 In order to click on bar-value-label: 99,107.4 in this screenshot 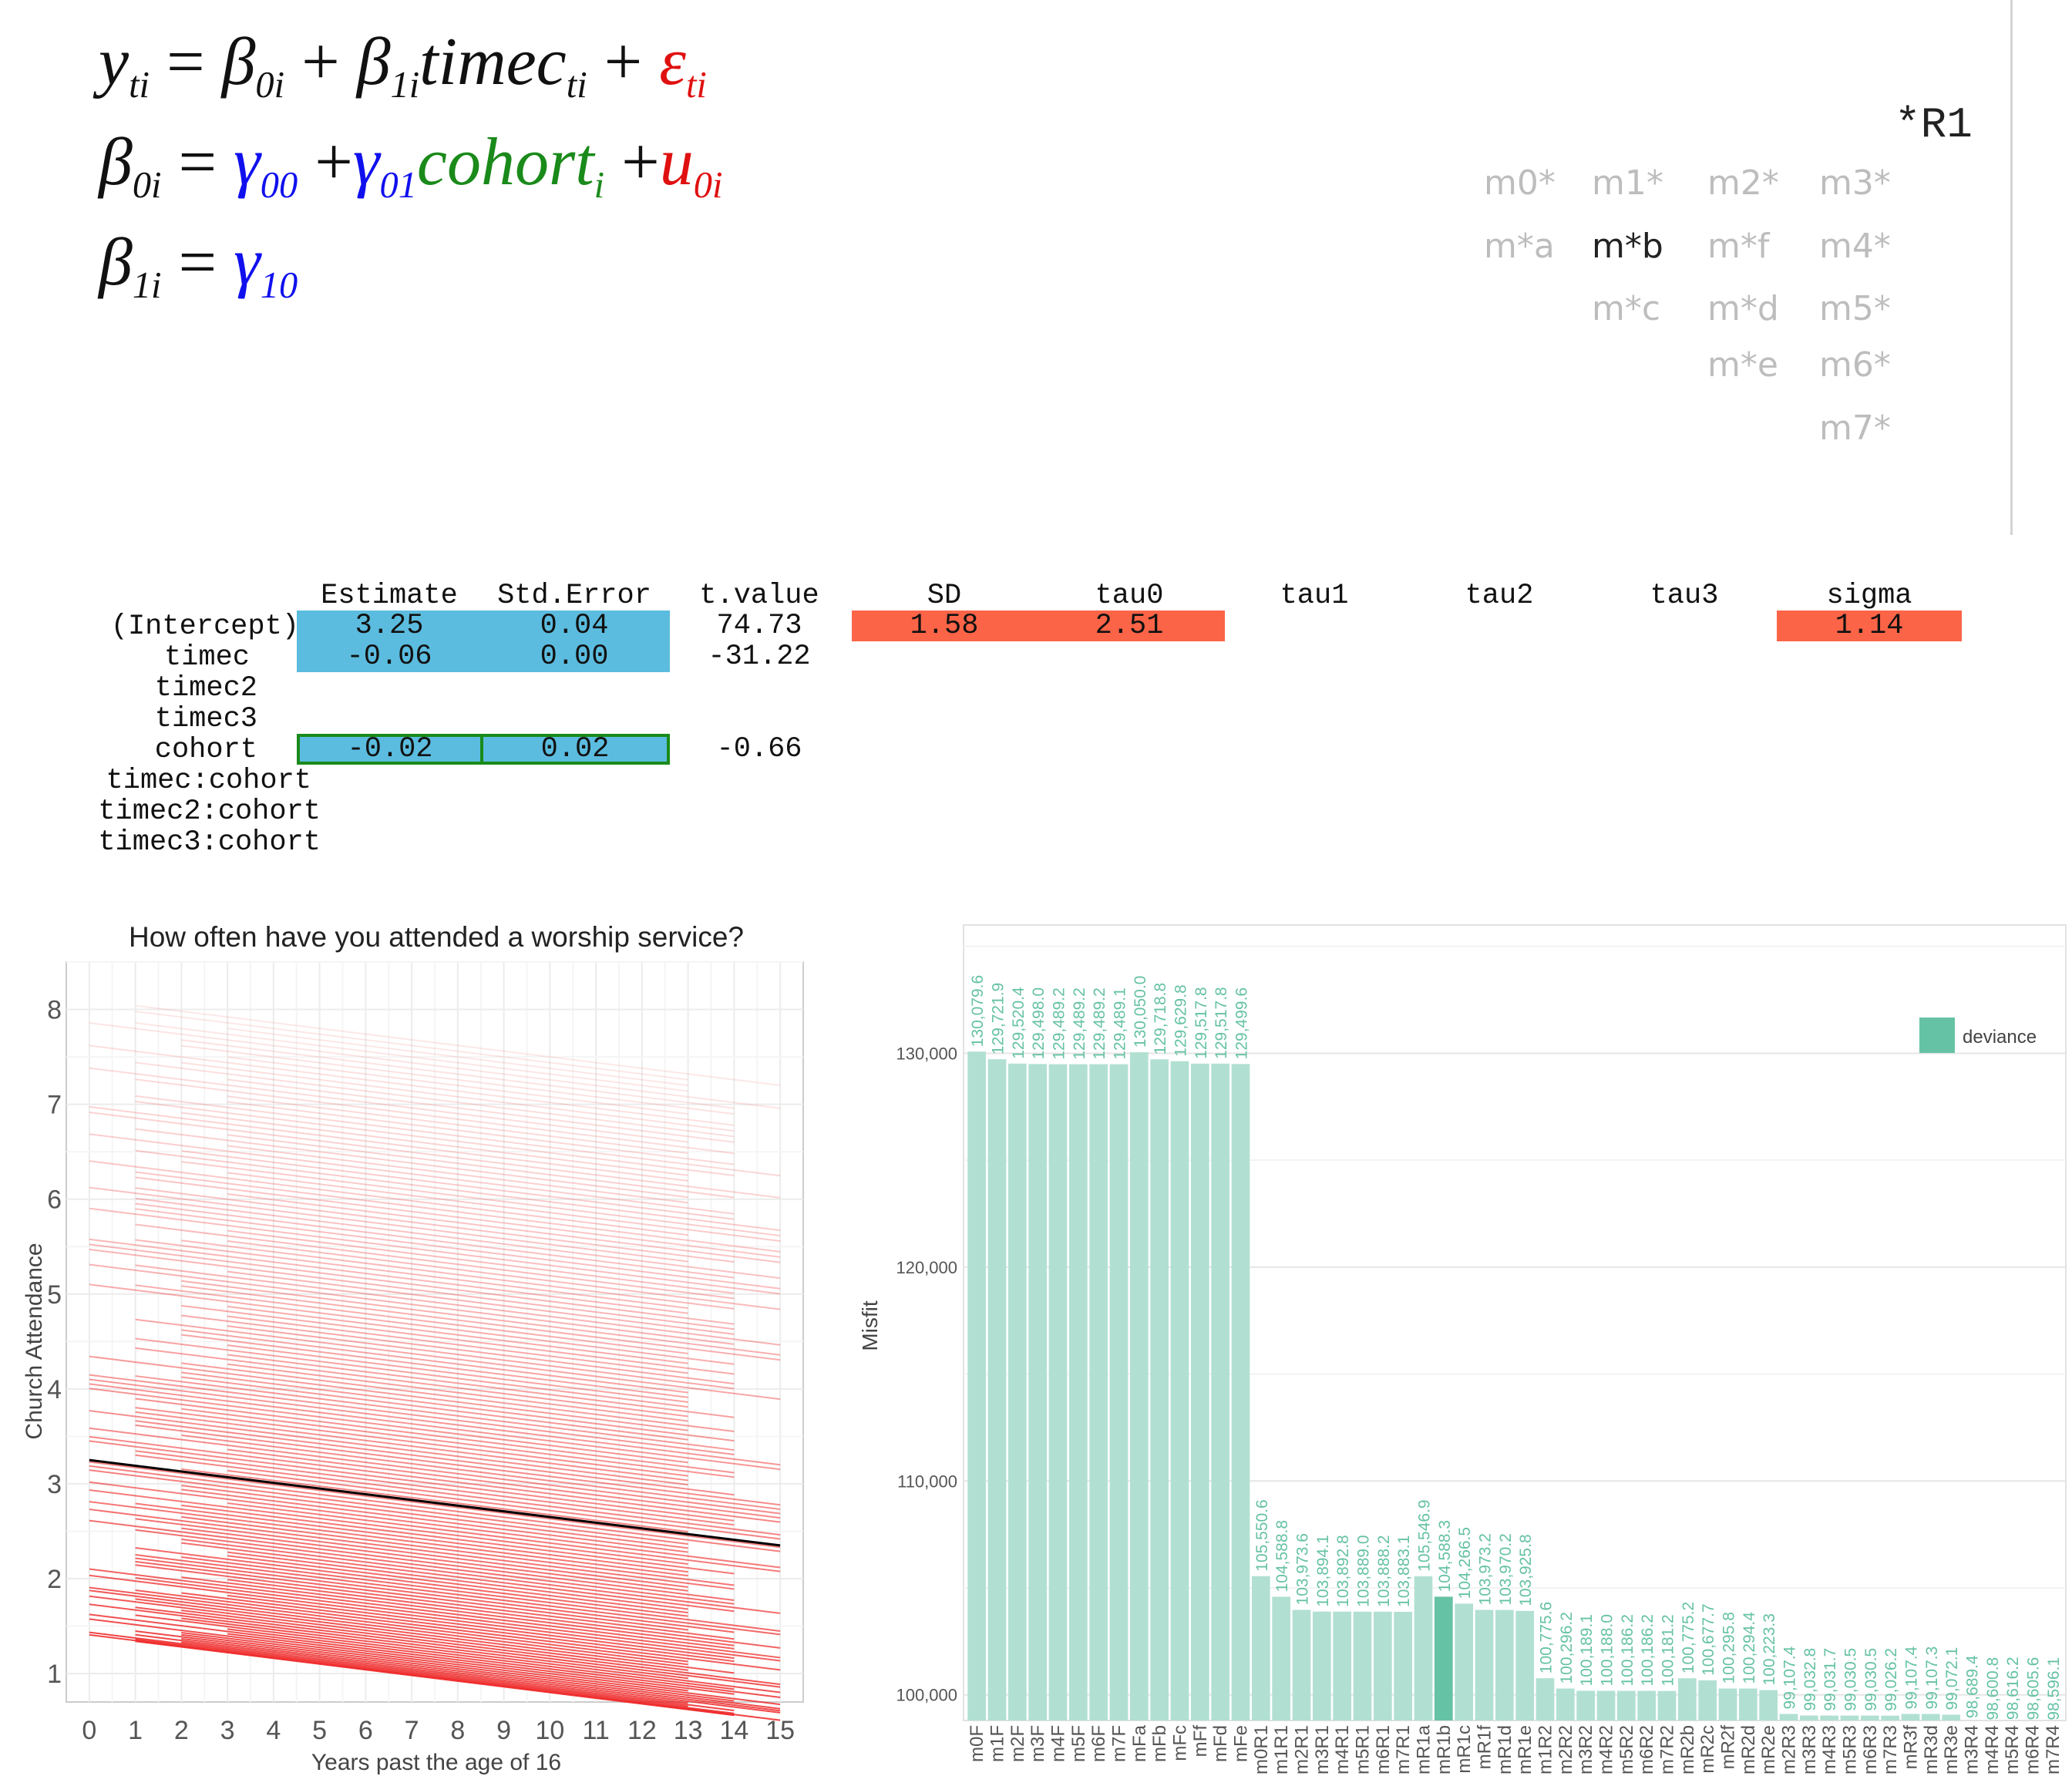, I will do `click(1912, 1677)`.